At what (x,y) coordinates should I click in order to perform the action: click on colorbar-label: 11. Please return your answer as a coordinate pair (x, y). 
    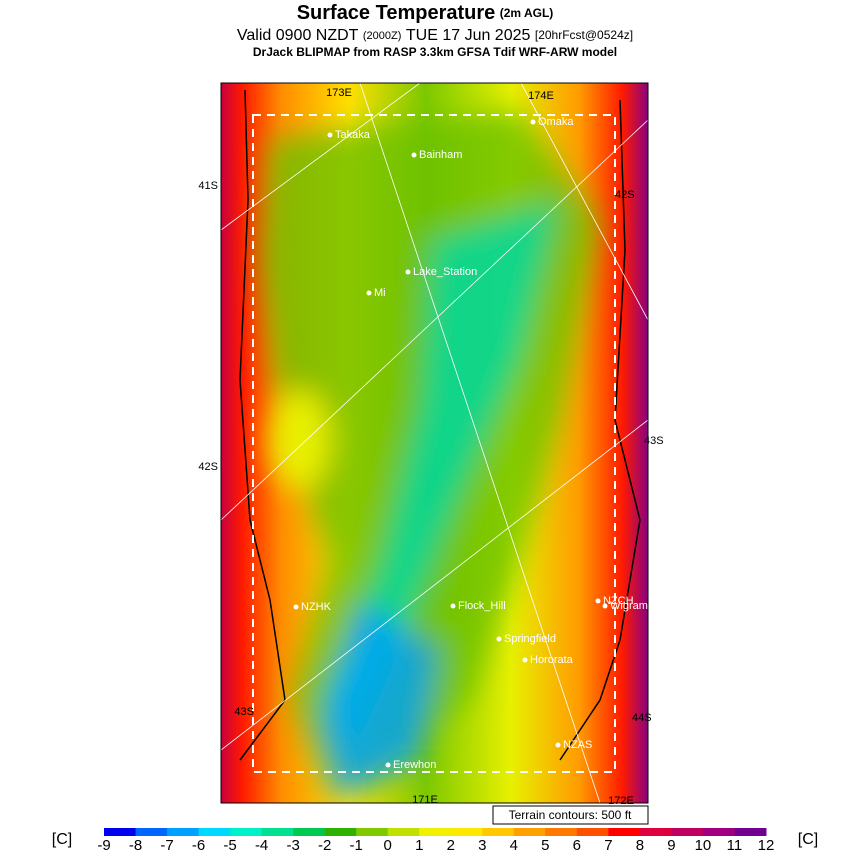
    Looking at the image, I should click on (735, 845).